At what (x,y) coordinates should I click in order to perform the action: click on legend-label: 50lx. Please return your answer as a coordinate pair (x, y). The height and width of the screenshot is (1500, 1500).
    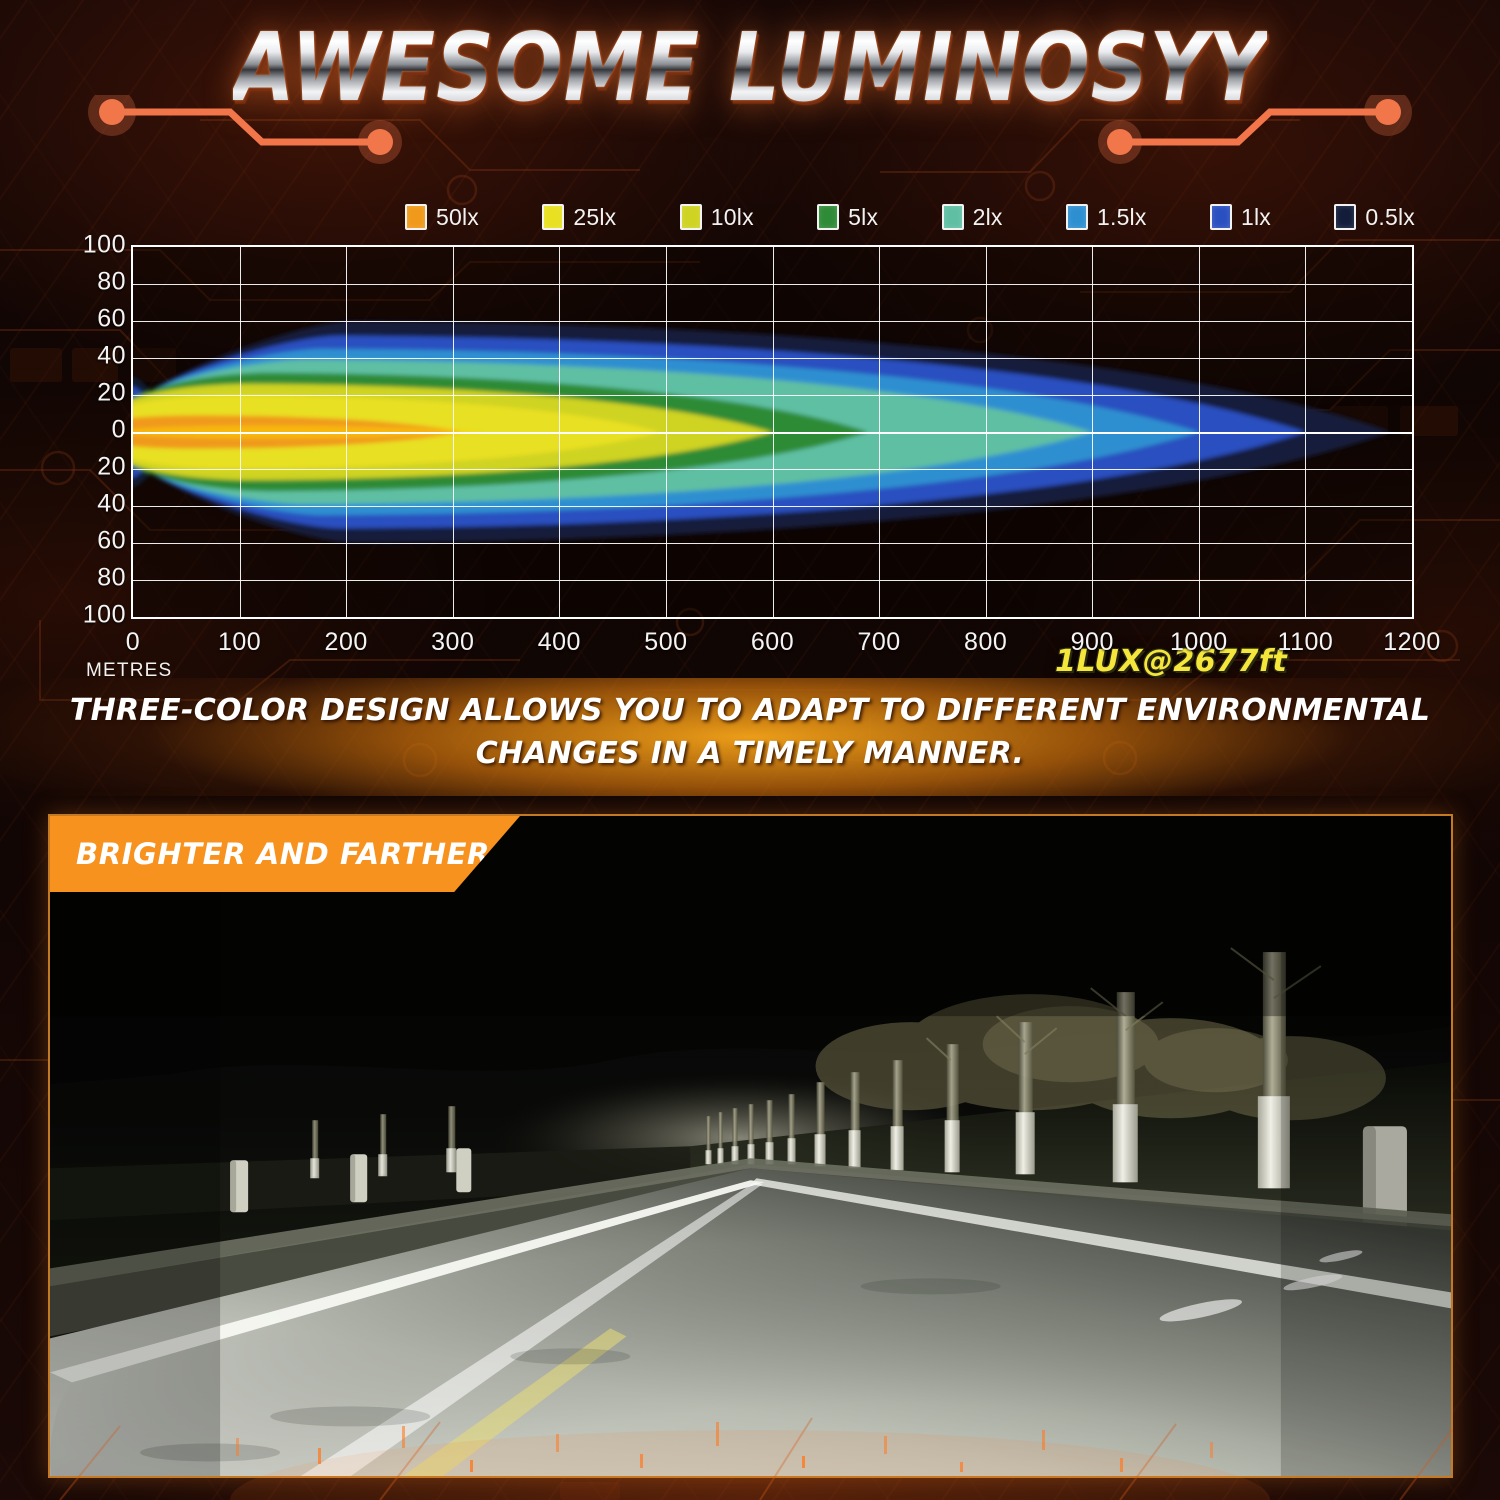
    Looking at the image, I should click on (457, 216).